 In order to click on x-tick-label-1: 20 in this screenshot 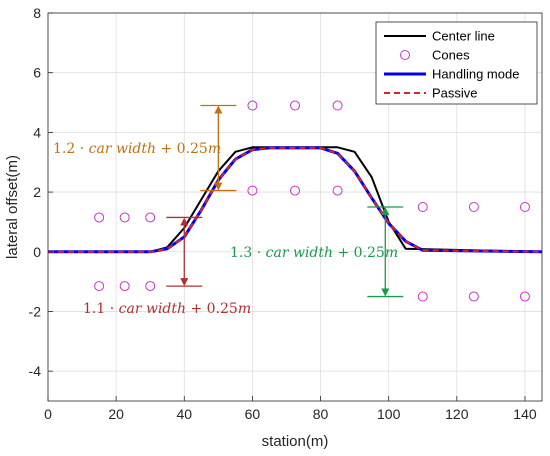, I will do `click(116, 414)`.